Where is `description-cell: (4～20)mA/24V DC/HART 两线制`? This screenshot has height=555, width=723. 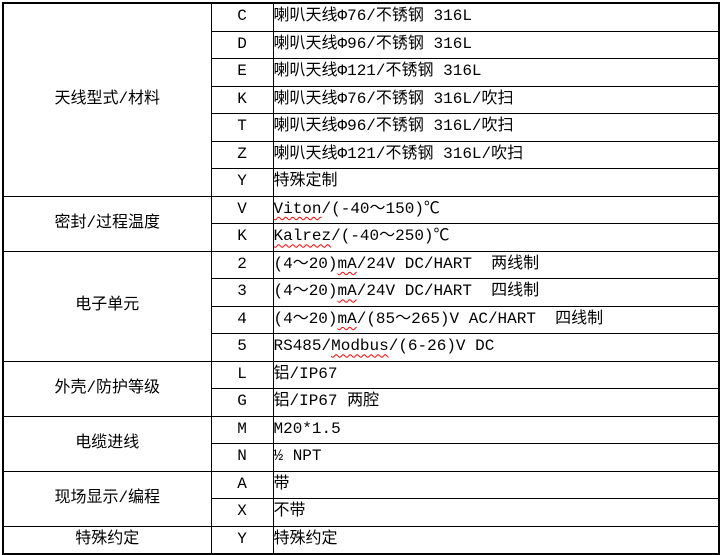 description-cell: (4～20)mA/24V DC/HART 两线制 is located at coordinates (496, 264).